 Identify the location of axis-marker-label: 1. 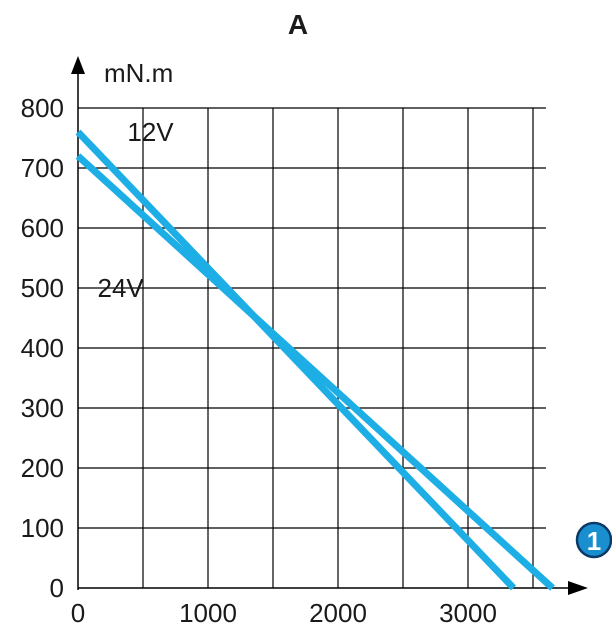
(594, 541).